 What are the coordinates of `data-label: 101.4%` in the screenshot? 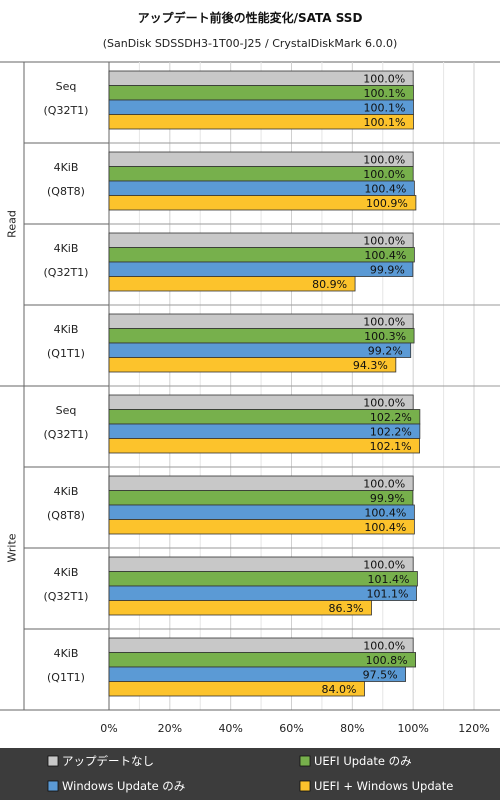 It's located at (388, 579).